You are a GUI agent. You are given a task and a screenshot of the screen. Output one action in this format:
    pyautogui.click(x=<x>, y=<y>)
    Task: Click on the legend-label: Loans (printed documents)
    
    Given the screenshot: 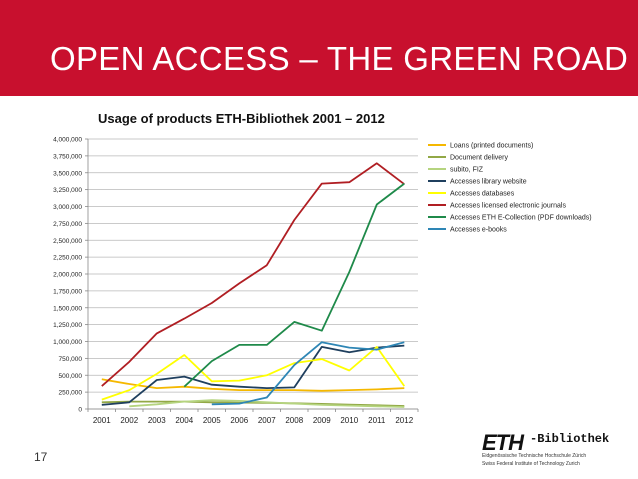 What is the action you would take?
    pyautogui.click(x=491, y=146)
    